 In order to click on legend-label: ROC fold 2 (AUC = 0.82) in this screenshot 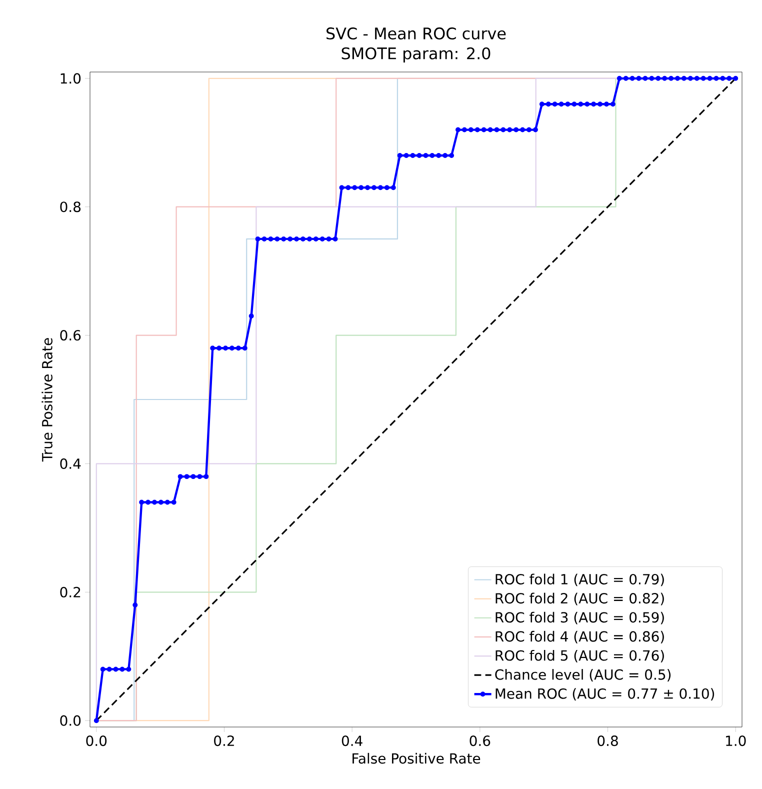, I will do `click(580, 599)`.